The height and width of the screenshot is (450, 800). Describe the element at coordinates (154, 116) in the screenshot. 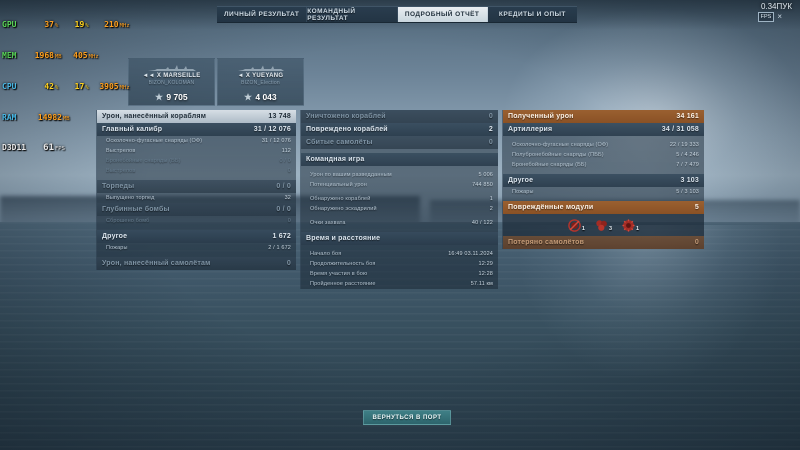

I see `row-label: Урон, нанесённый кораблям` at that location.